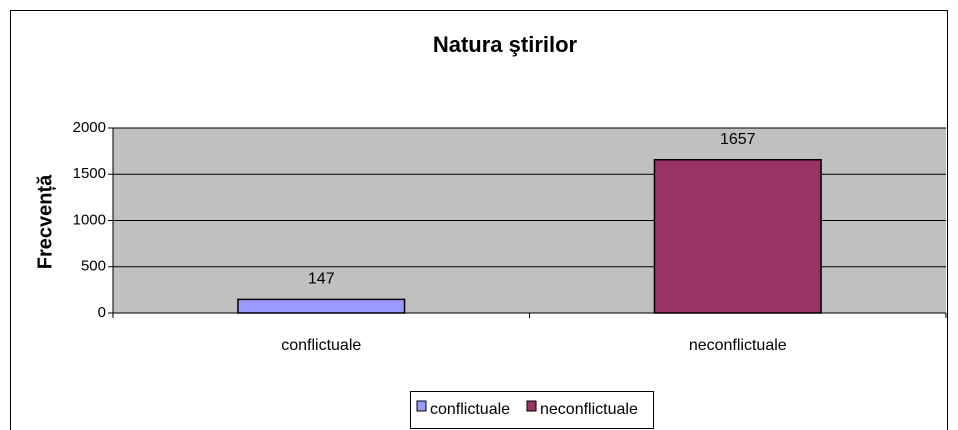 The width and height of the screenshot is (958, 430). What do you see at coordinates (505, 44) in the screenshot?
I see `chart-title: Natura ştirilor` at bounding box center [505, 44].